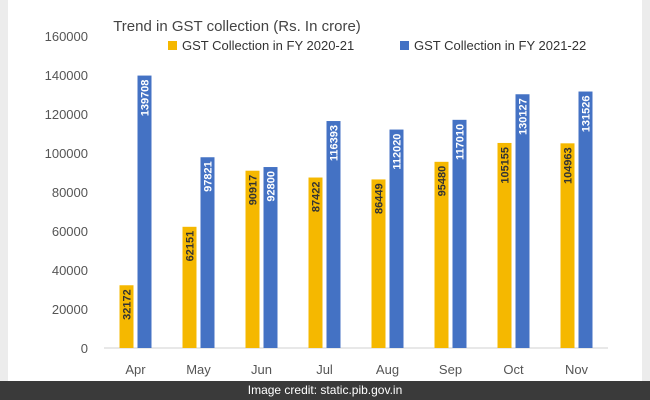 This screenshot has height=400, width=650. Describe the element at coordinates (569, 165) in the screenshot. I see `data-label: 104963` at that location.